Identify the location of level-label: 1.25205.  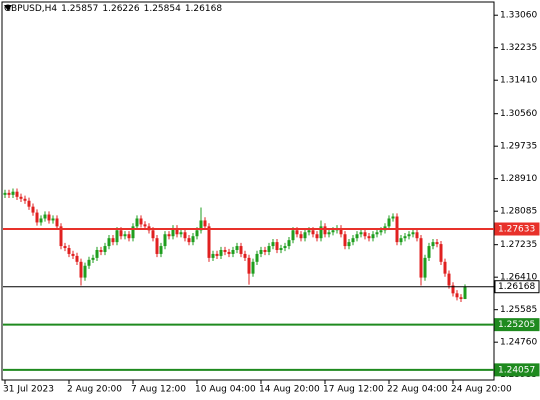
(516, 325).